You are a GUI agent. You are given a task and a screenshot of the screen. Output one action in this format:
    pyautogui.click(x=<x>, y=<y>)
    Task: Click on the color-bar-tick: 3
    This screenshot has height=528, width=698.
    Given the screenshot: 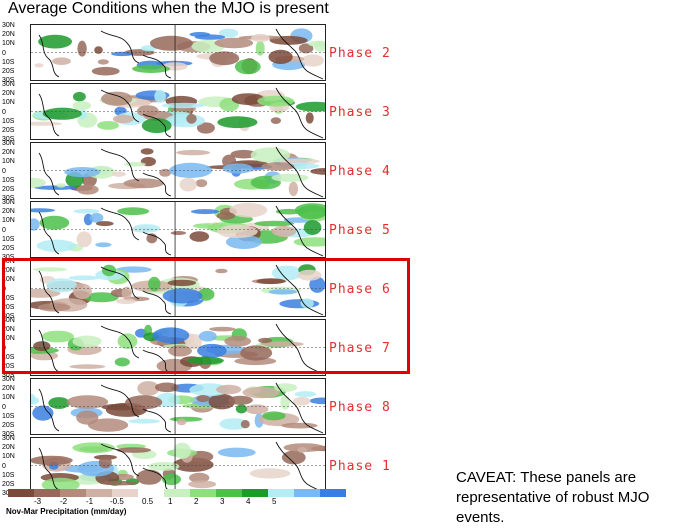 What is the action you would take?
    pyautogui.click(x=222, y=501)
    